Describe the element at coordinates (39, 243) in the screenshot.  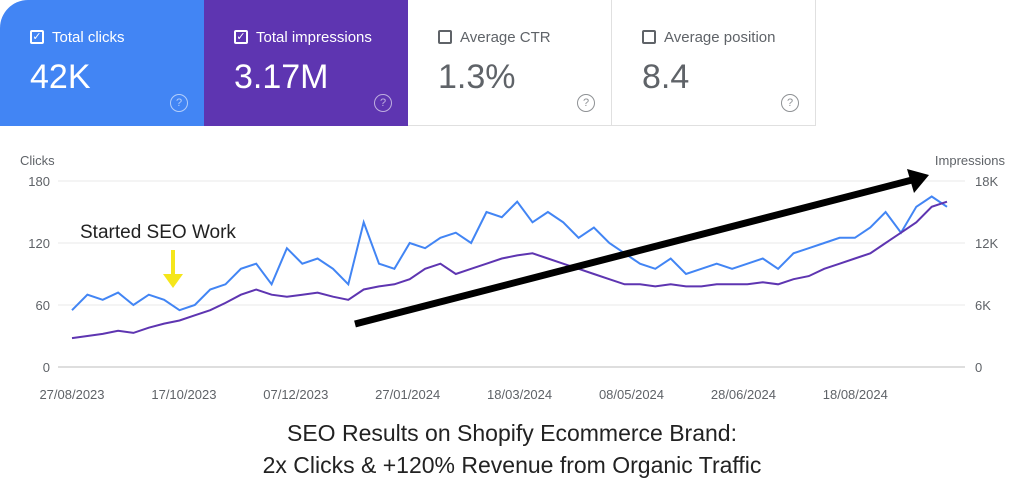
I see `y-tick-left: 120` at that location.